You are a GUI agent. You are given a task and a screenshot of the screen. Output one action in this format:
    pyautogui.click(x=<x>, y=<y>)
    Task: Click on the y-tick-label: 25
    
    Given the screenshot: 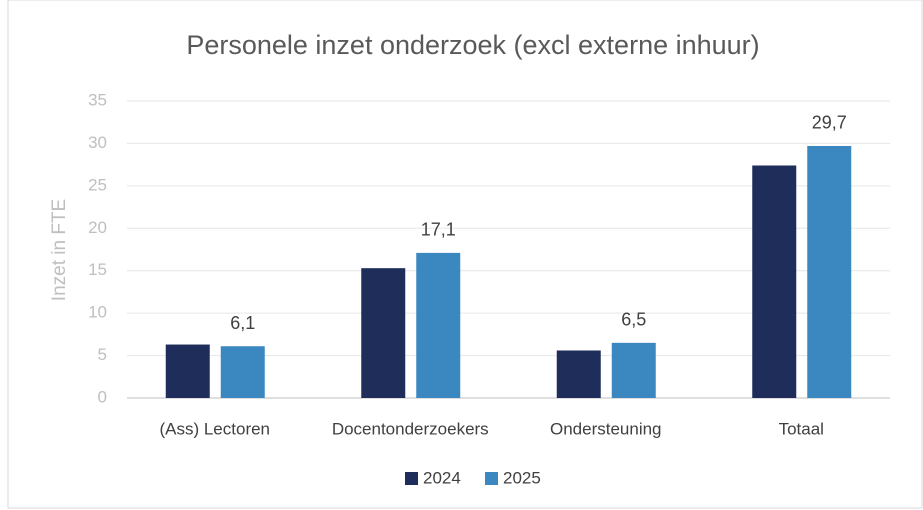 What is the action you would take?
    pyautogui.click(x=97, y=184)
    